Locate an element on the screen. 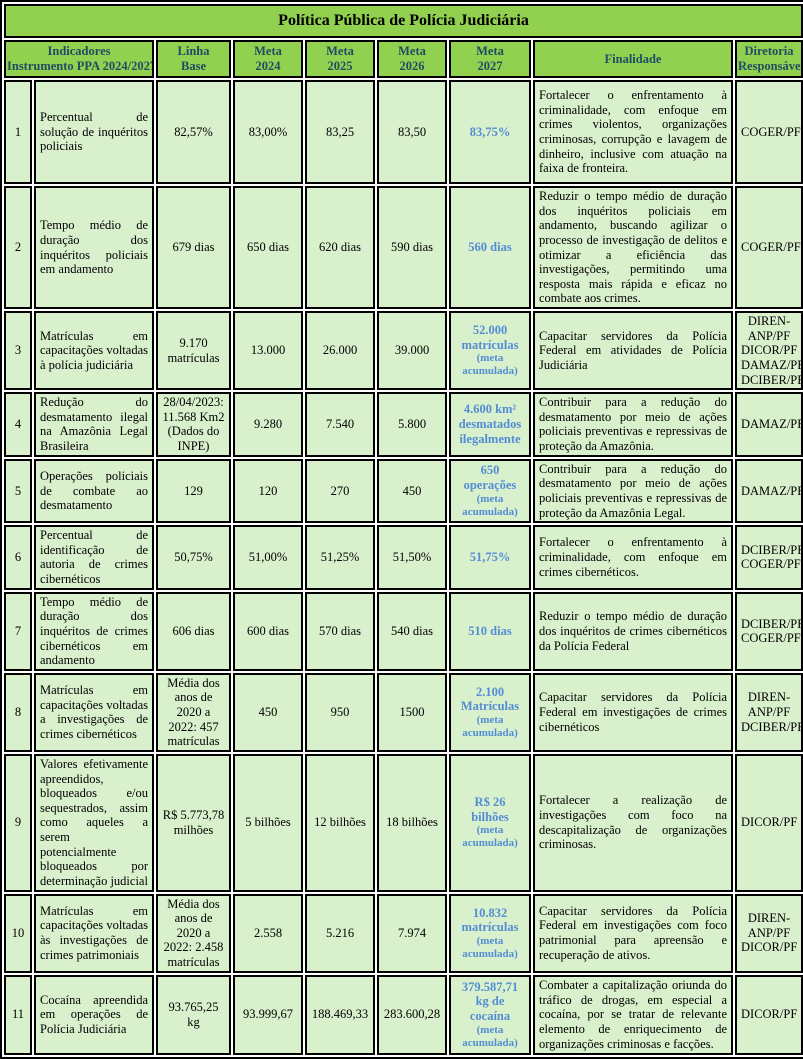  linha-base-cell: 28/04/2023: 11.568 Km2 (Dados do INPE) is located at coordinates (193, 424).